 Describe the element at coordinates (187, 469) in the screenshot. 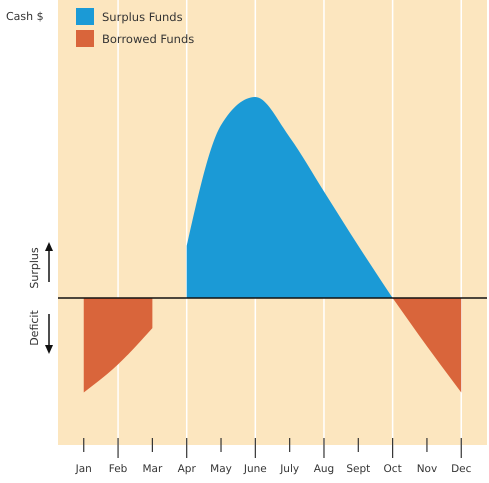

I see `x-tick-label: Apr` at that location.